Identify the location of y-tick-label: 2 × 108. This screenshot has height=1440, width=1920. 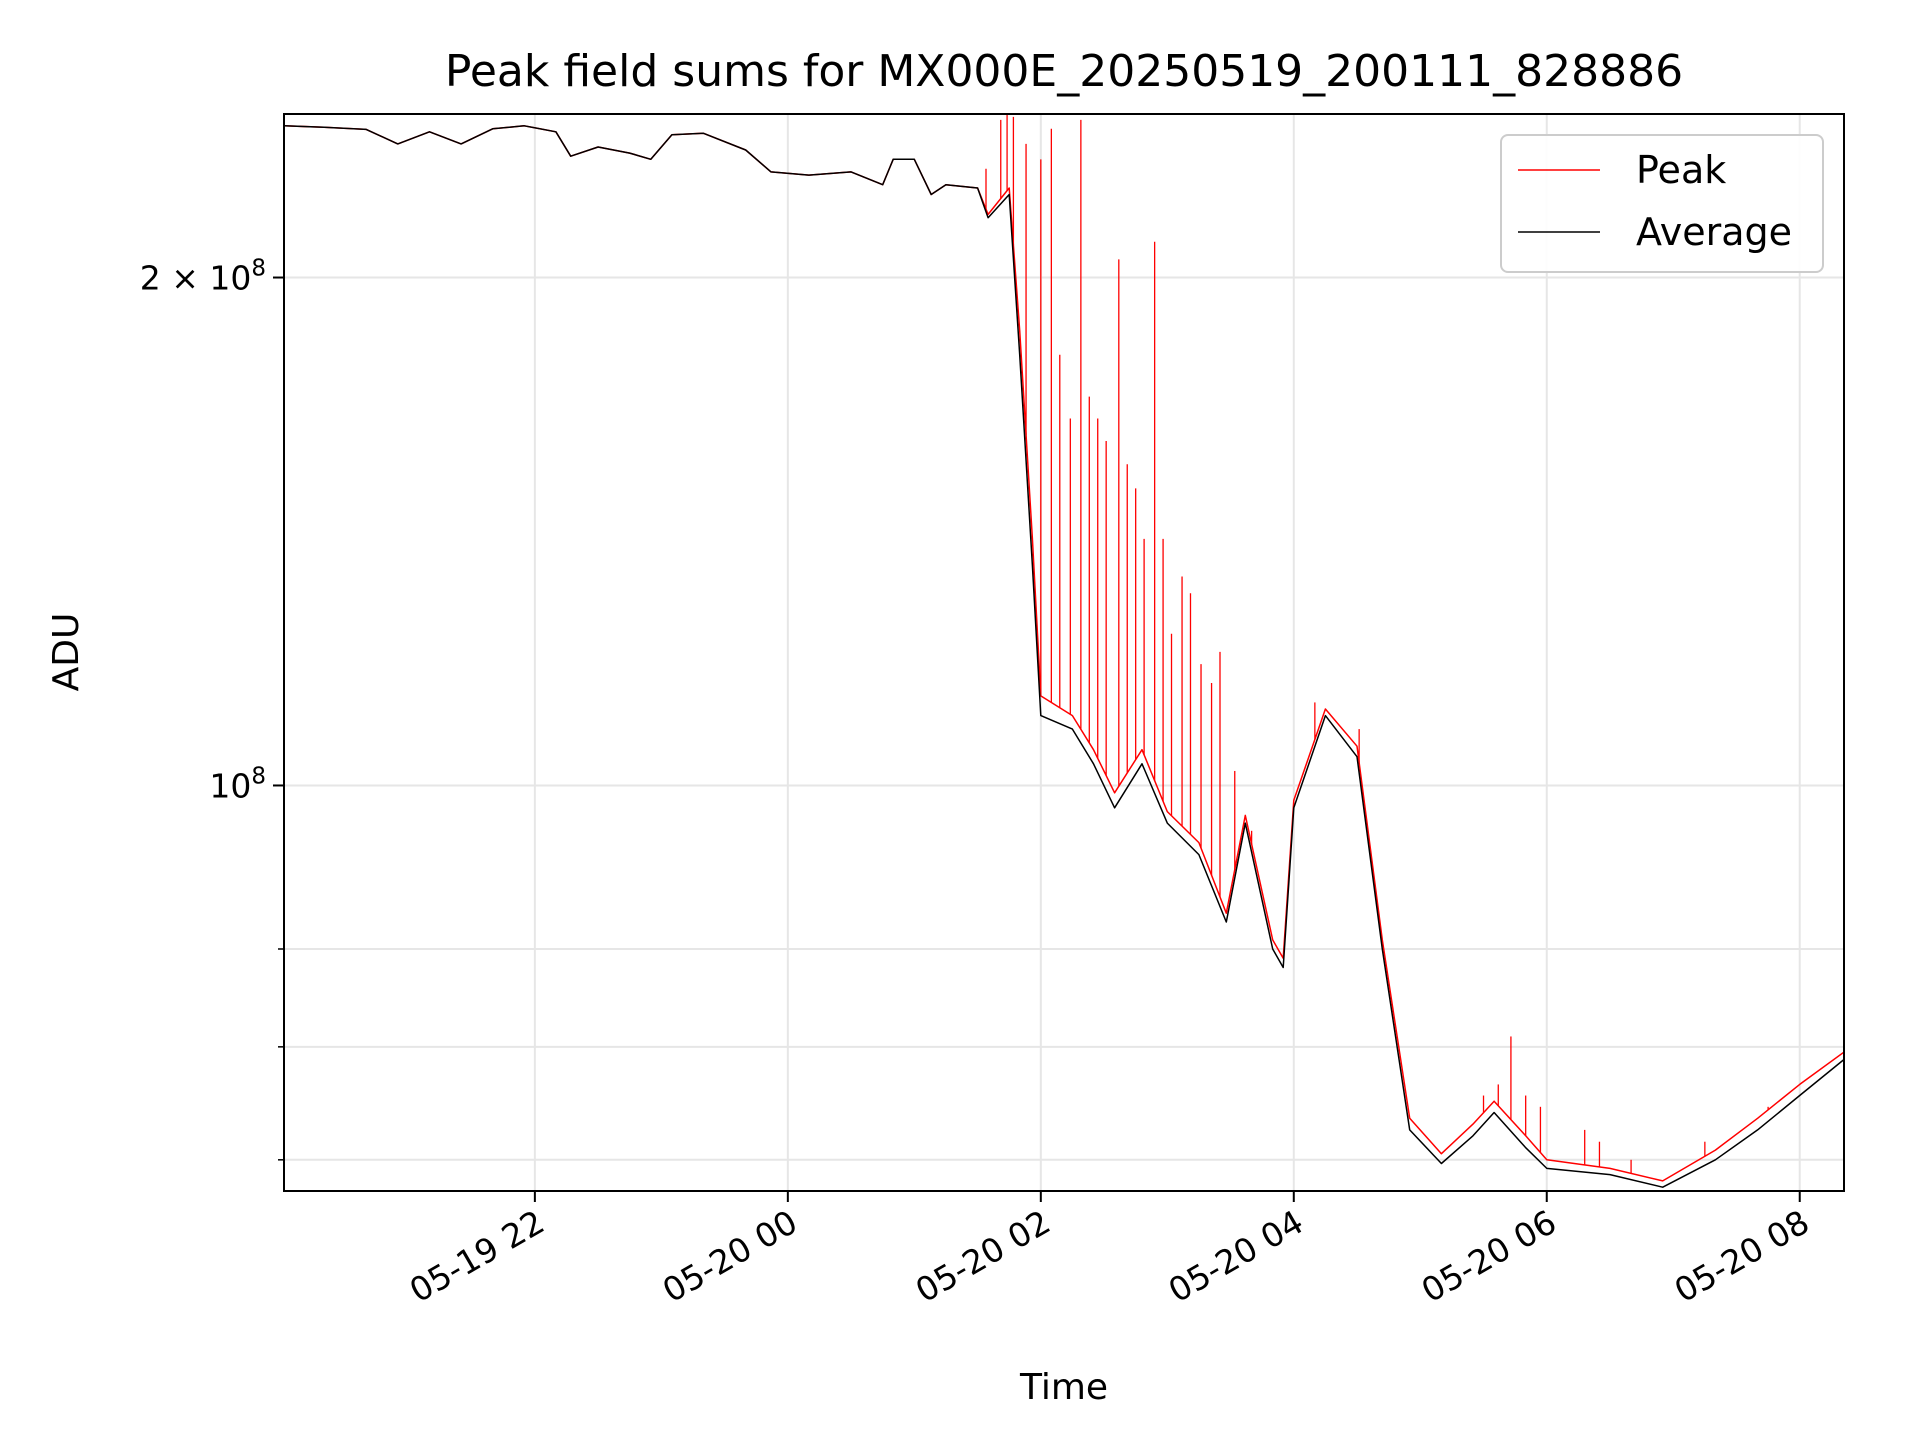
(203, 277).